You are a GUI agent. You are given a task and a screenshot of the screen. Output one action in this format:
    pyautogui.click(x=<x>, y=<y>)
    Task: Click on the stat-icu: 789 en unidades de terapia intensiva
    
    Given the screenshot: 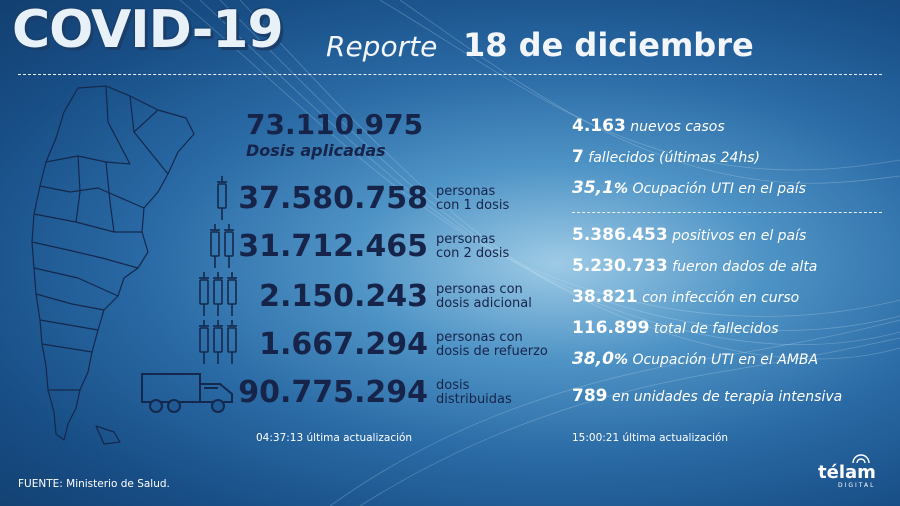 What is the action you would take?
    pyautogui.click(x=707, y=396)
    